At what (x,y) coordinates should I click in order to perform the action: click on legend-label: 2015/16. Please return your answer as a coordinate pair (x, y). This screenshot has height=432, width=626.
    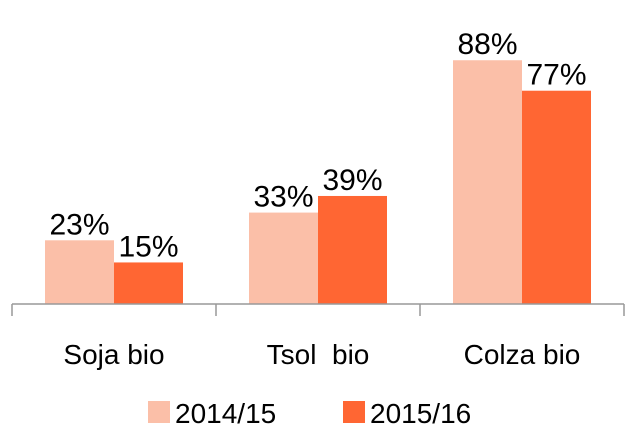
    Looking at the image, I should click on (420, 413).